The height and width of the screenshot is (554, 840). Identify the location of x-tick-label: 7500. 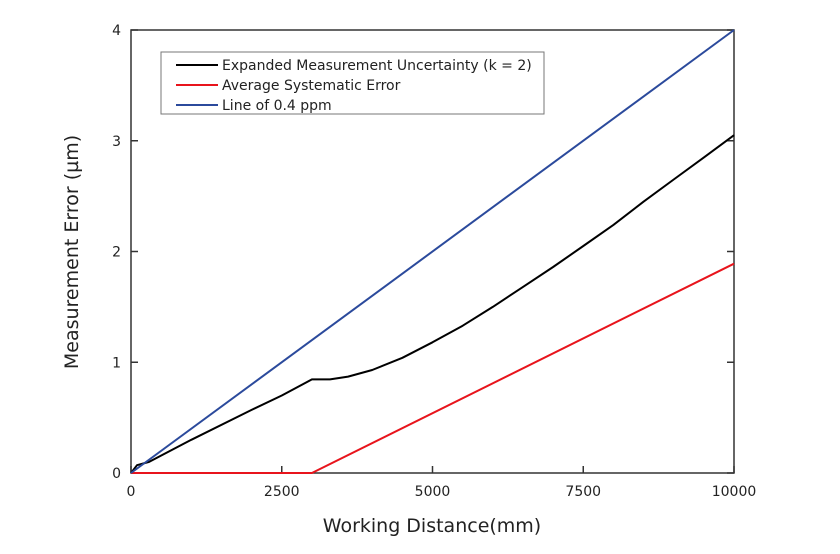
(583, 492).